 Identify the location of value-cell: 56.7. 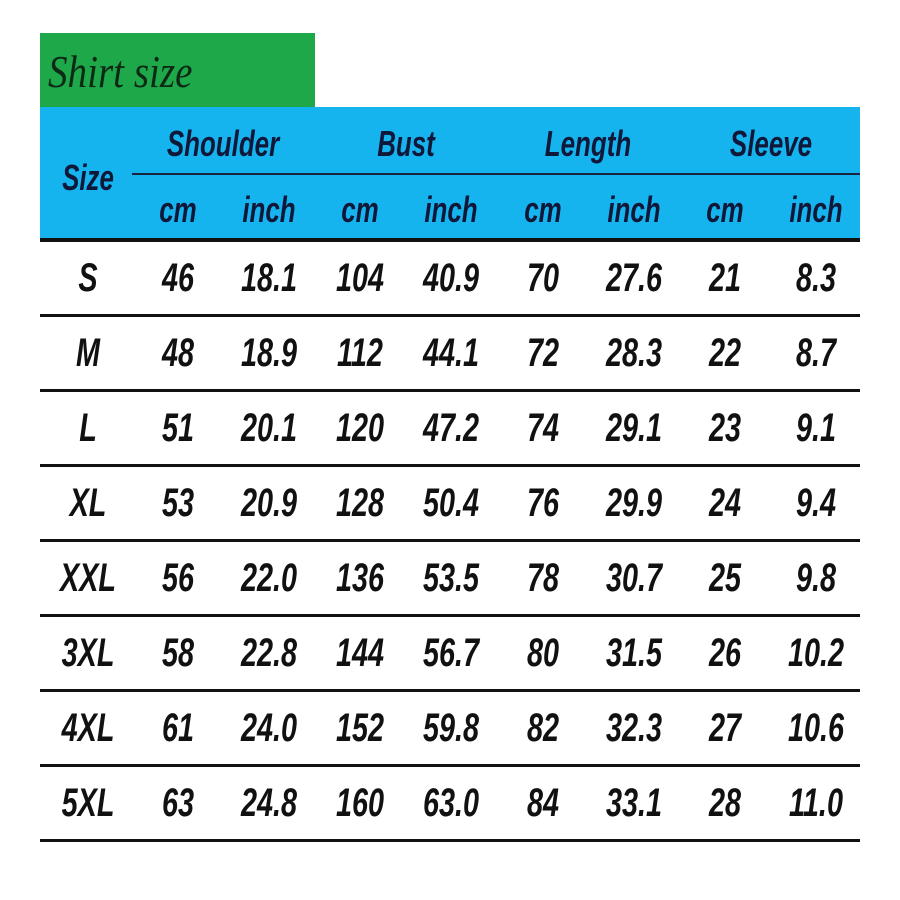
(451, 653).